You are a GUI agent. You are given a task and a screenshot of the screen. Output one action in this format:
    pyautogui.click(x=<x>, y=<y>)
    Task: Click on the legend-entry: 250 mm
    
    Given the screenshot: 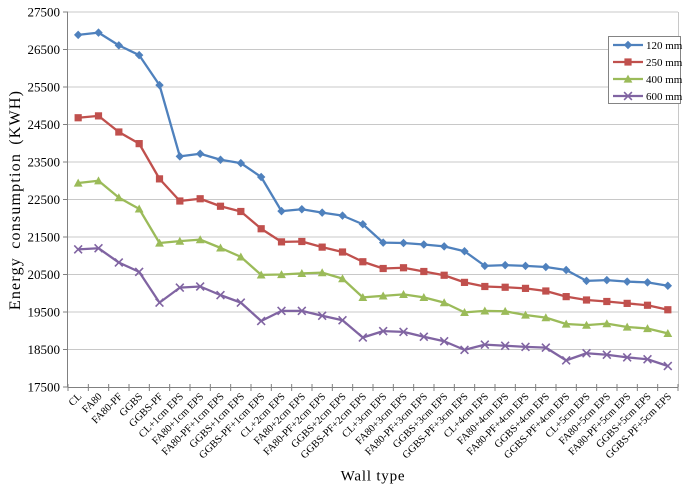 What is the action you would take?
    pyautogui.click(x=648, y=63)
    